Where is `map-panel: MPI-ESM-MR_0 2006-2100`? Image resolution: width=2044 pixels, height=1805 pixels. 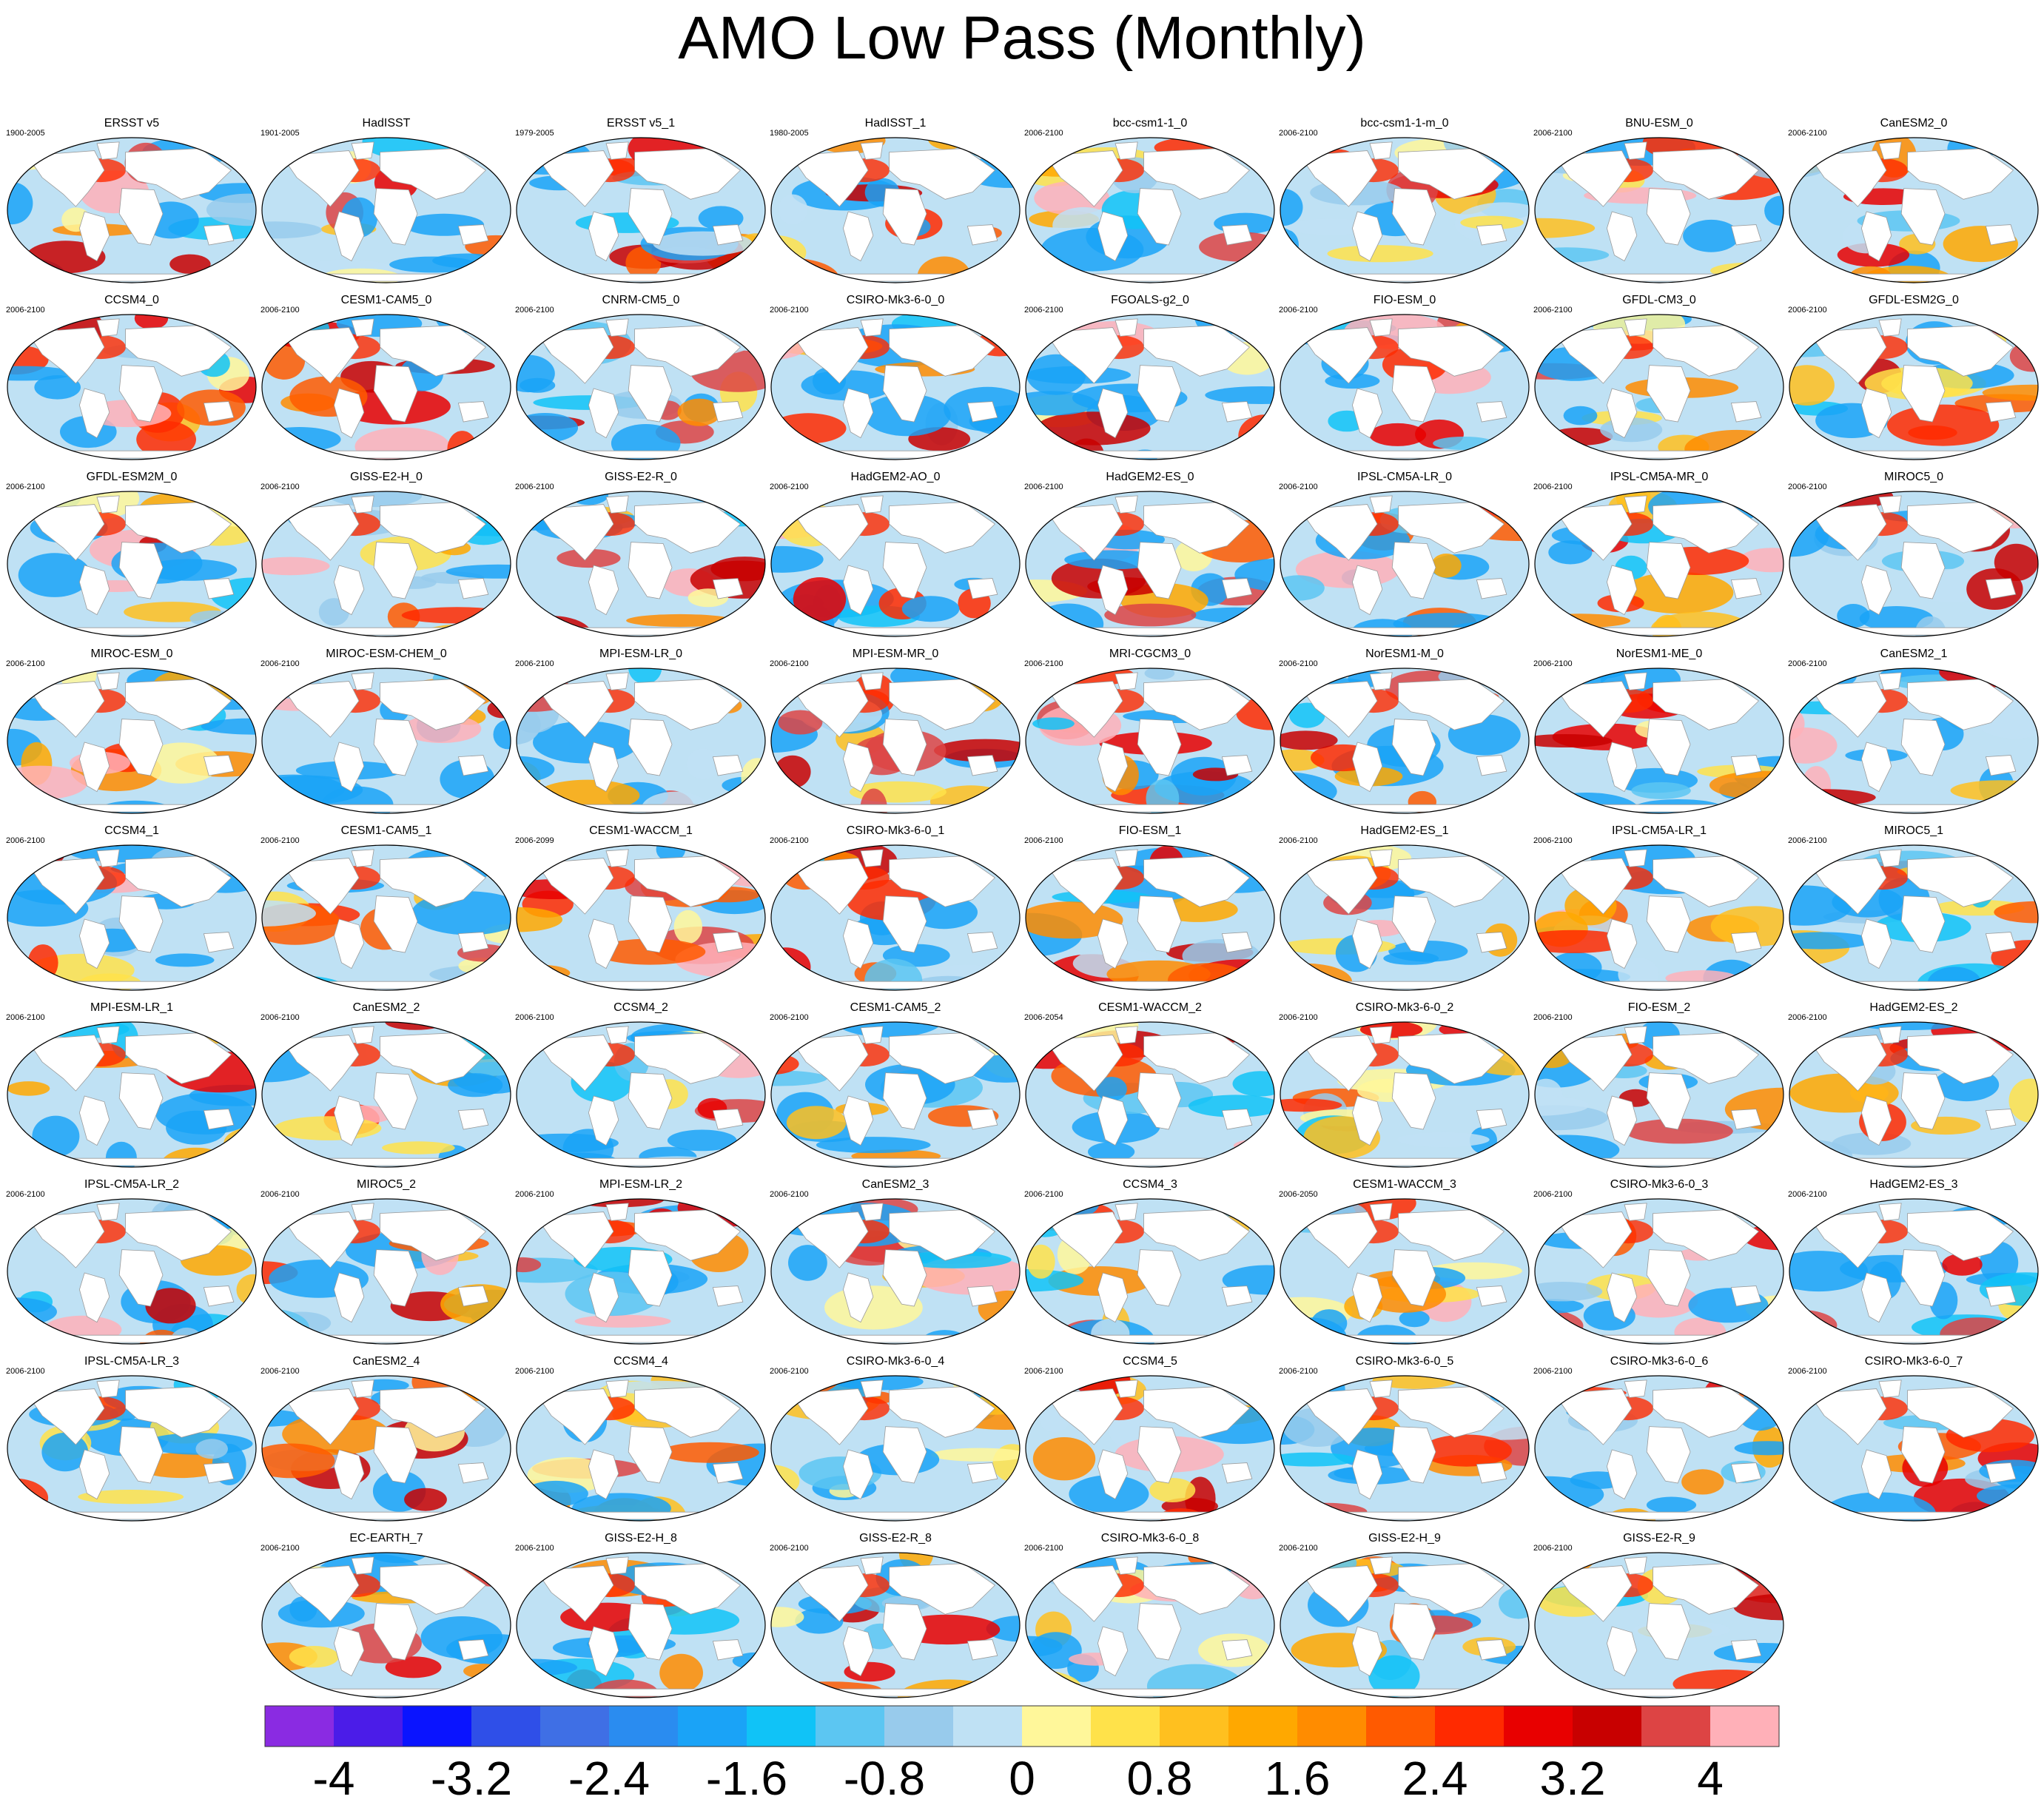 map-panel: MPI-ESM-MR_0 2006-2100 is located at coordinates (895, 733).